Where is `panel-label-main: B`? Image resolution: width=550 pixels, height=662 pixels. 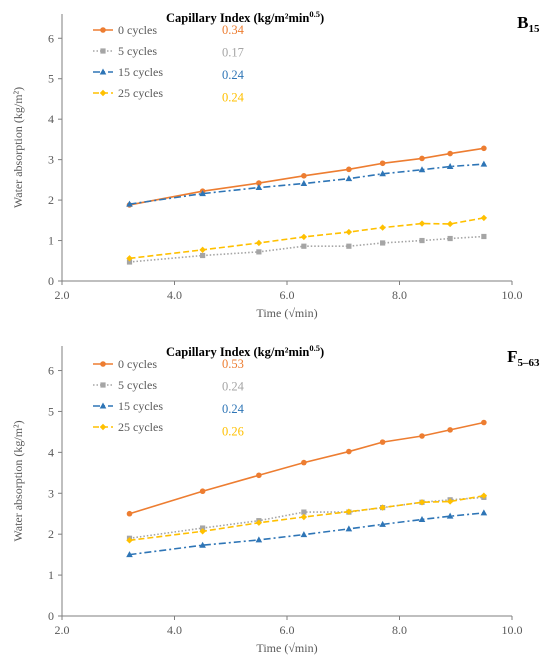
panel-label-main: B is located at coordinates (522, 22).